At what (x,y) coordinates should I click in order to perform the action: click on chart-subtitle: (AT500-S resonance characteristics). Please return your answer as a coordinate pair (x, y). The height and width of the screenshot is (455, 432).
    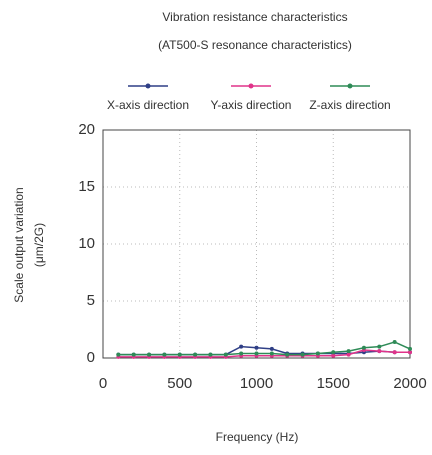
    Looking at the image, I should click on (255, 45).